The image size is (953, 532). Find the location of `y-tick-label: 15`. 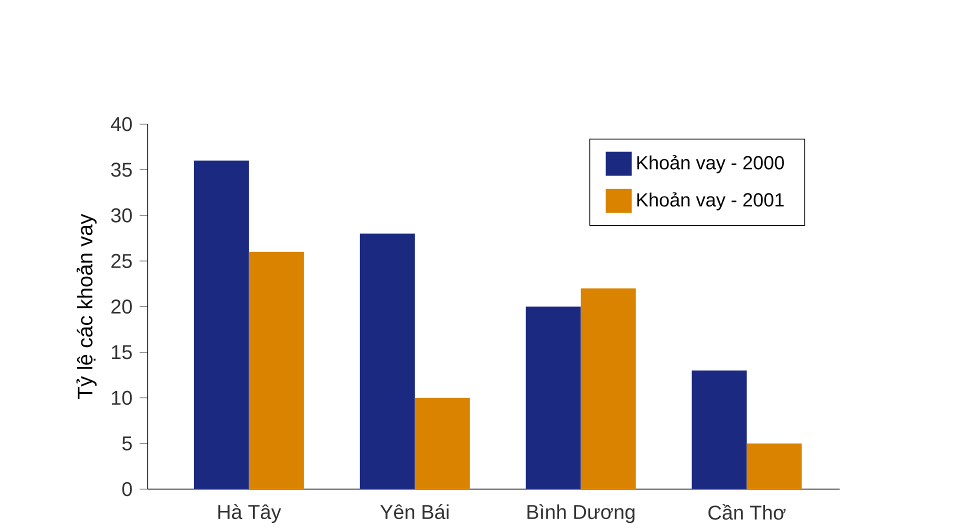

y-tick-label: 15 is located at coordinates (122, 352).